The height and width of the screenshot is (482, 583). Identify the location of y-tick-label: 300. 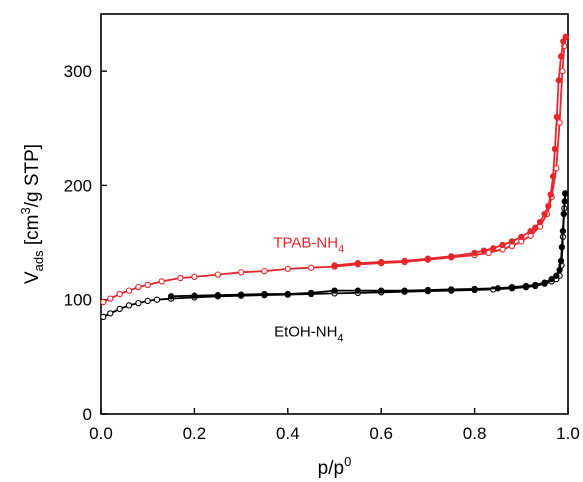
(78, 71).